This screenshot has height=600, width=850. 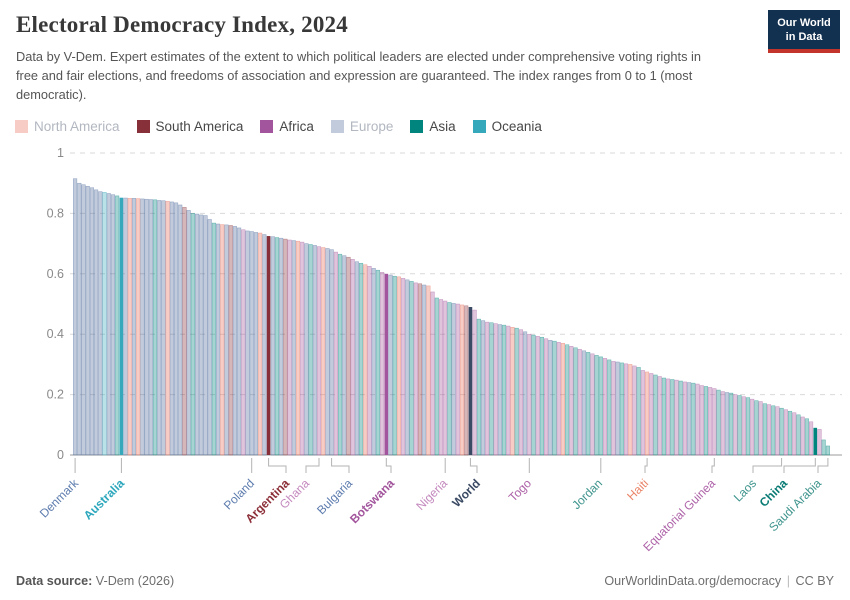 What do you see at coordinates (587, 494) in the screenshot?
I see `axis-label-jordan: Jordan` at bounding box center [587, 494].